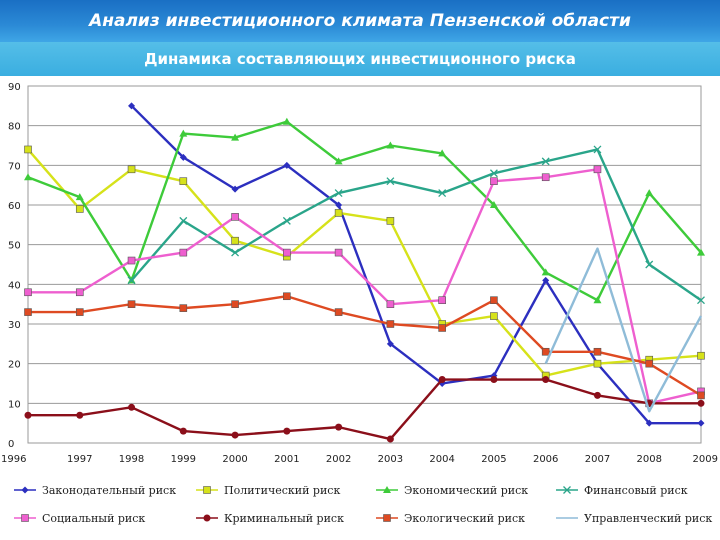  Describe the element at coordinates (649, 459) in the screenshot. I see `x-tick-label: 2008` at that location.